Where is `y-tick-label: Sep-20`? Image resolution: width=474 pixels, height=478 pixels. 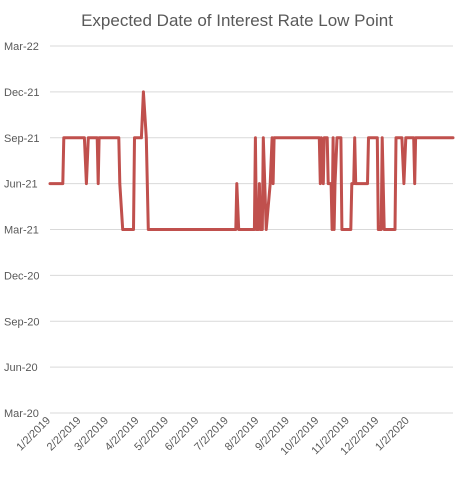
y-tick-label: Sep-20 is located at coordinates (21, 322).